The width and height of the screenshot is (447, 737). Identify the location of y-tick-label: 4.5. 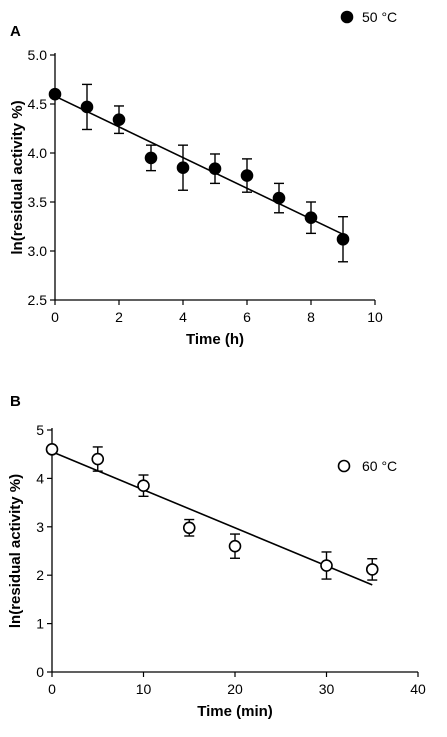
(38, 104).